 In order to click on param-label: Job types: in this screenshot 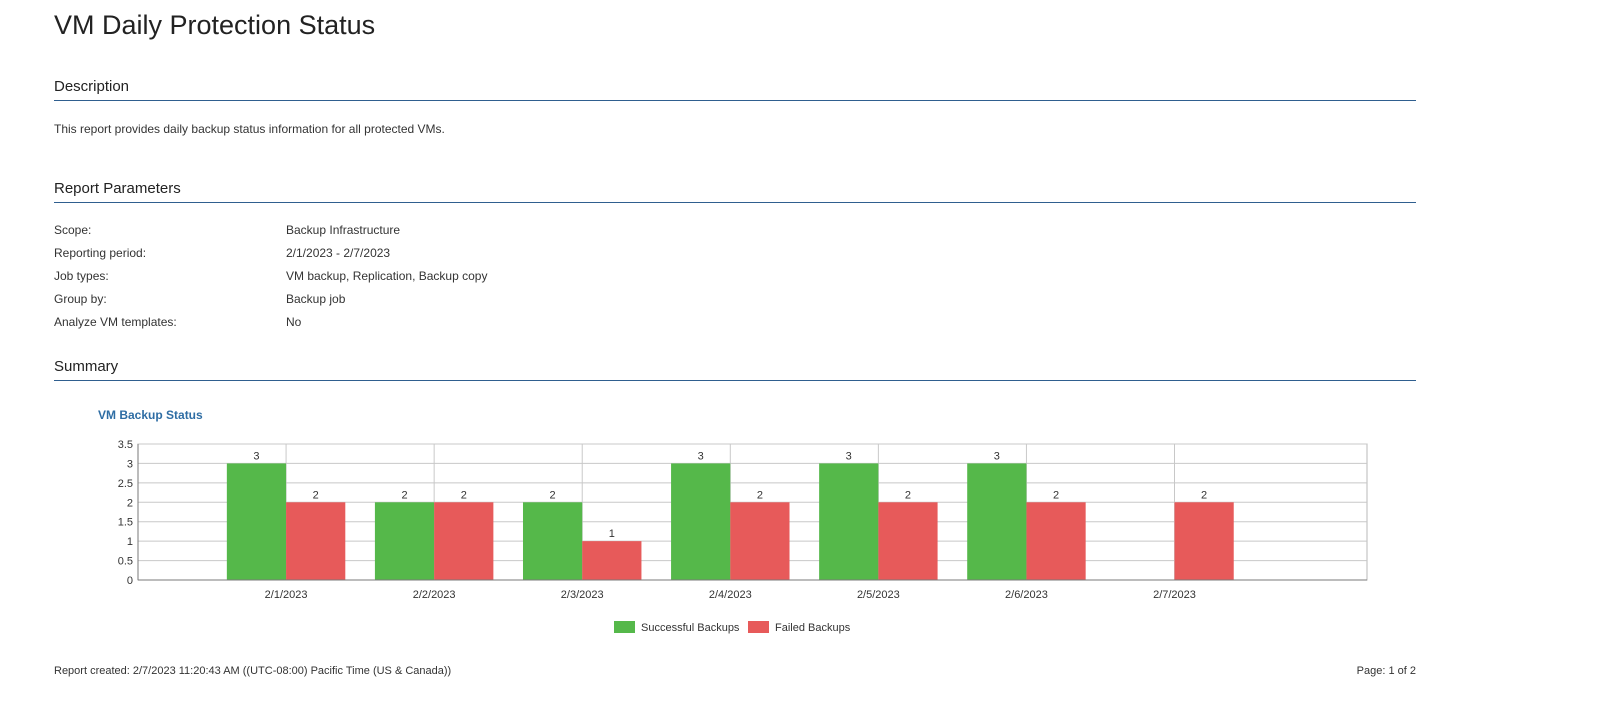, I will do `click(81, 276)`.